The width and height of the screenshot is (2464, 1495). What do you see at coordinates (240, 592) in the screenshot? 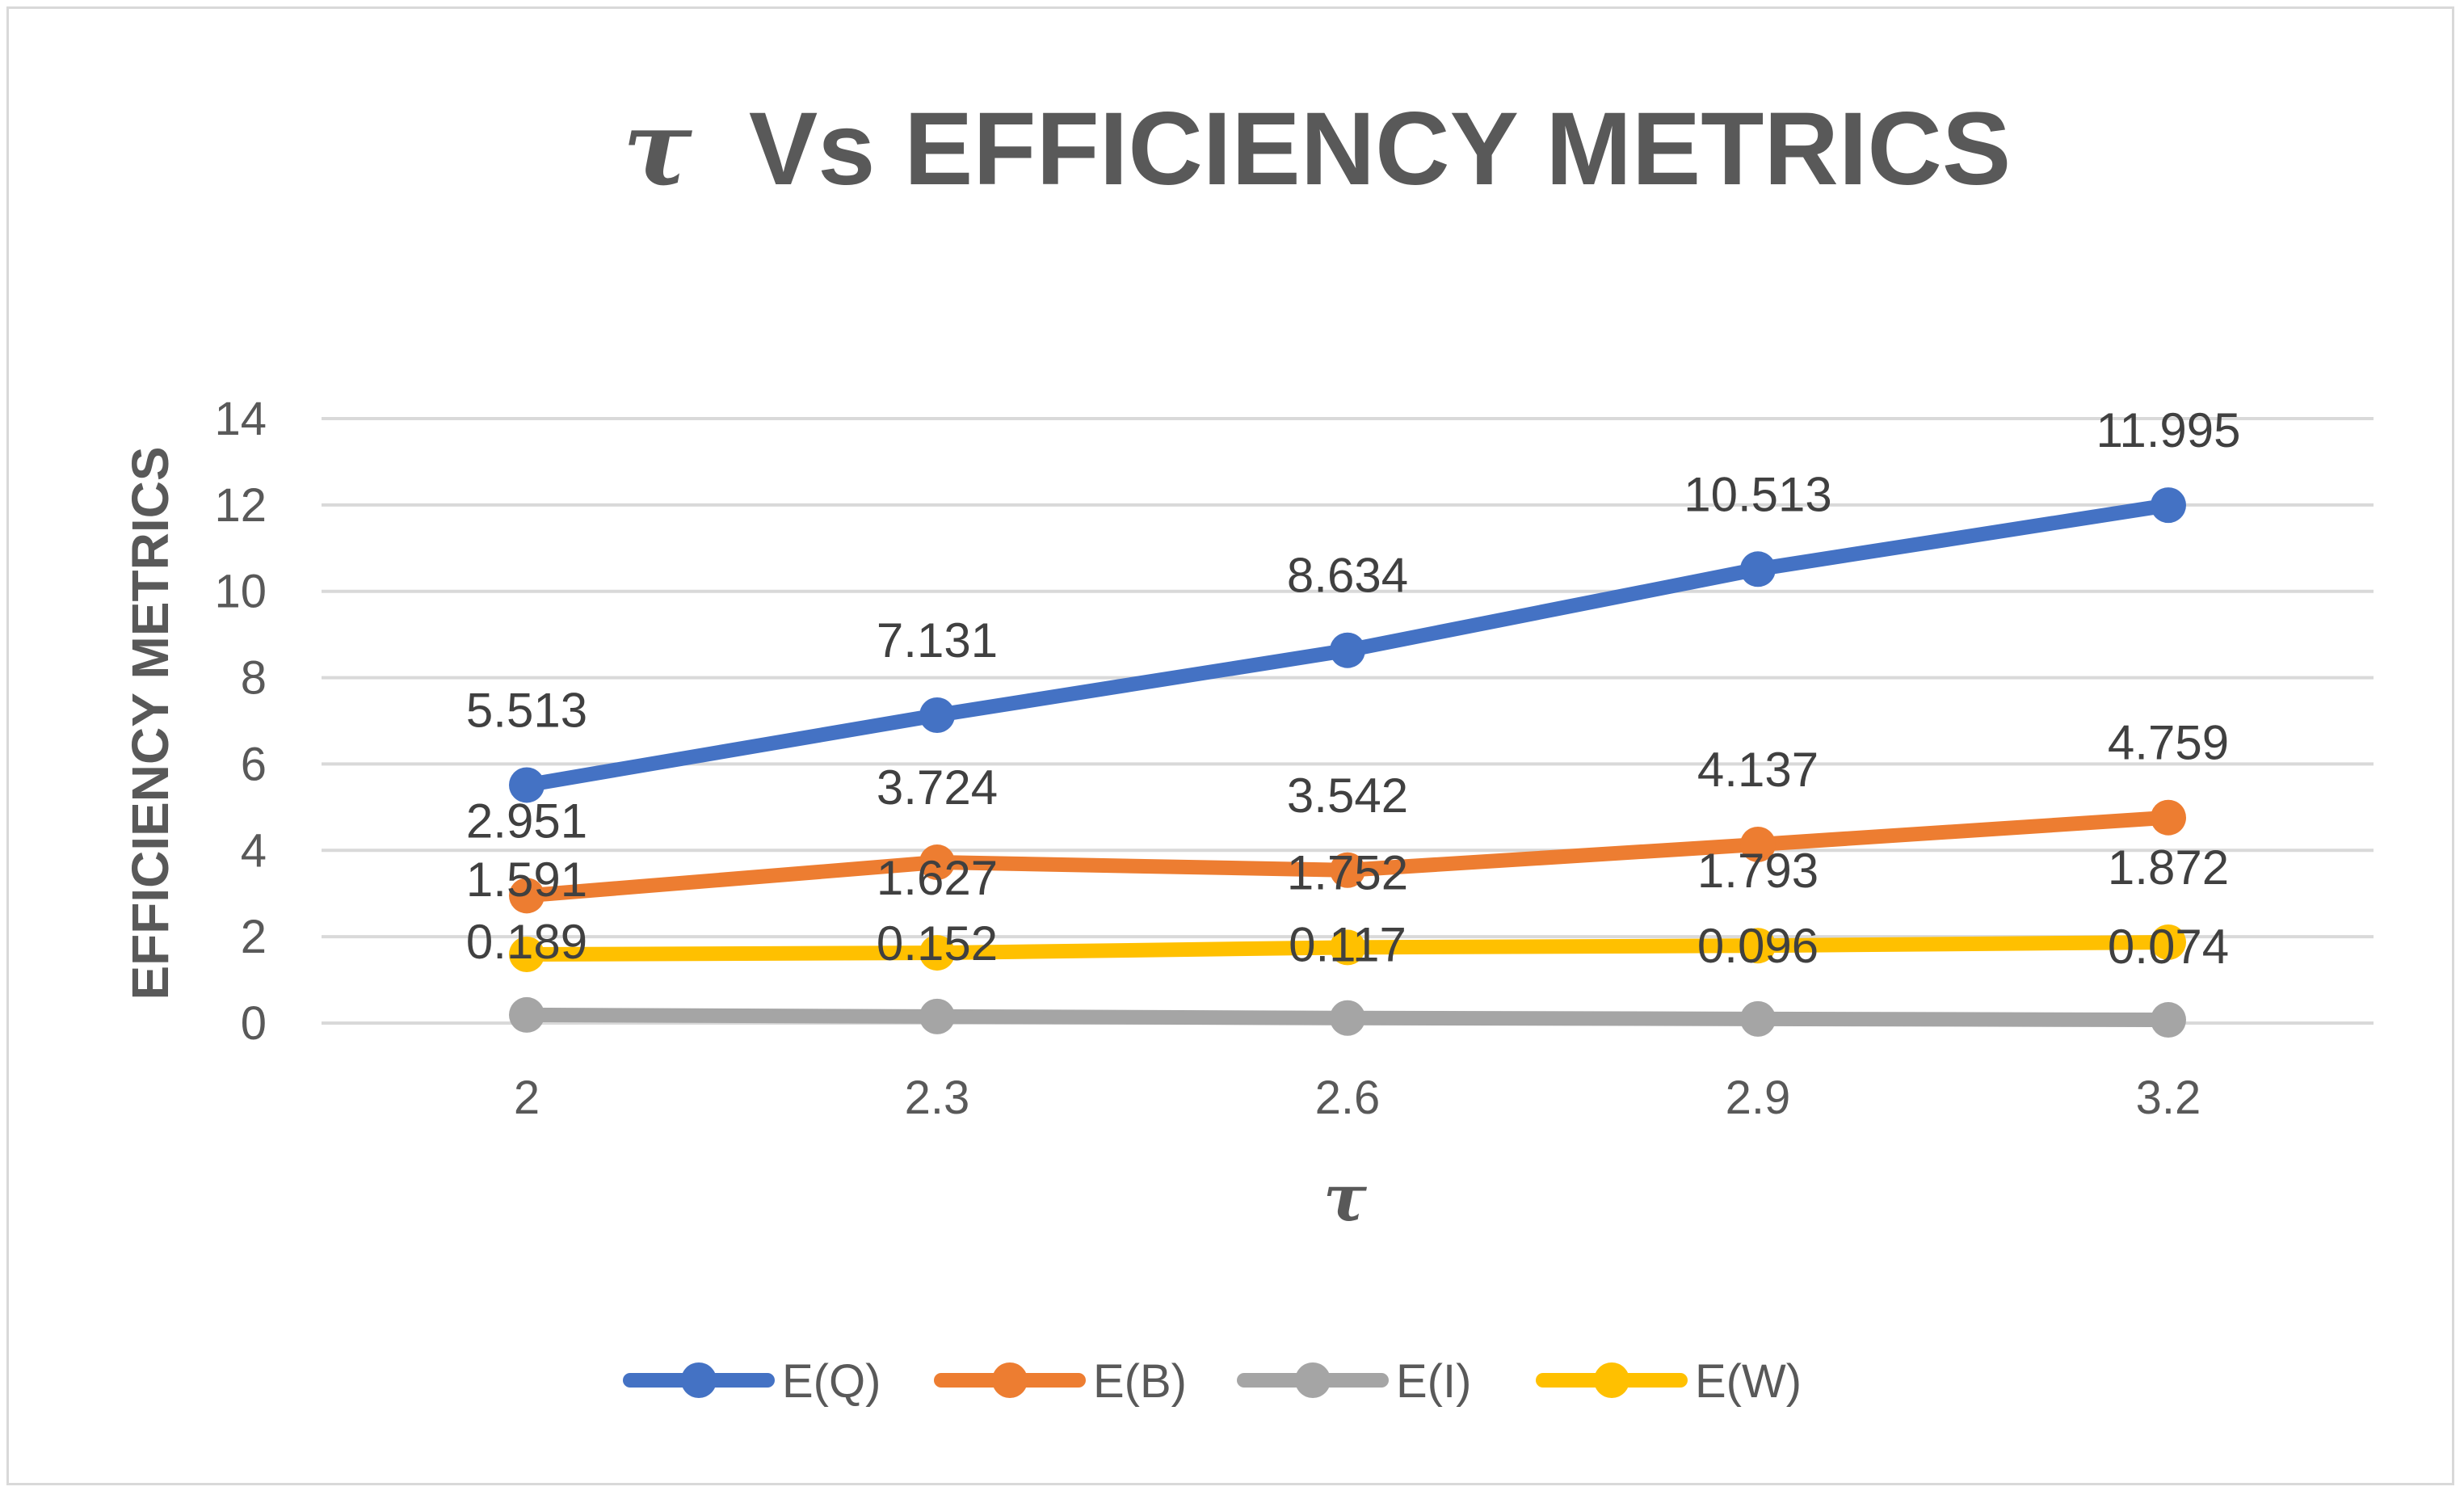
I see `y-tick-label: 10` at bounding box center [240, 592].